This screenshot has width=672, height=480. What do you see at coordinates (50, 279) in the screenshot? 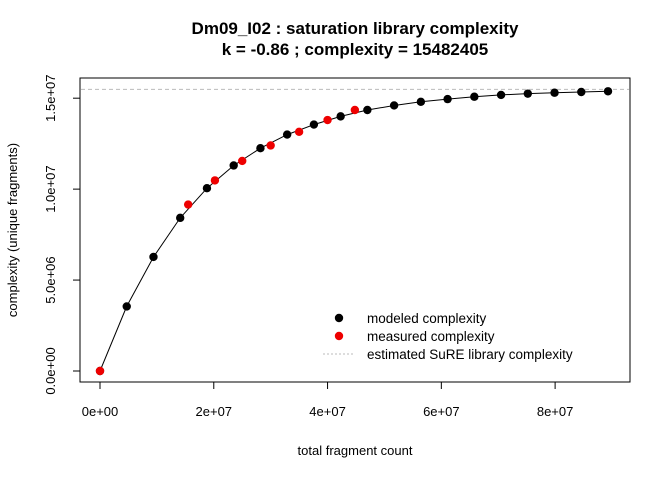
I see `y-tick-label: 5.0e+06` at bounding box center [50, 279].